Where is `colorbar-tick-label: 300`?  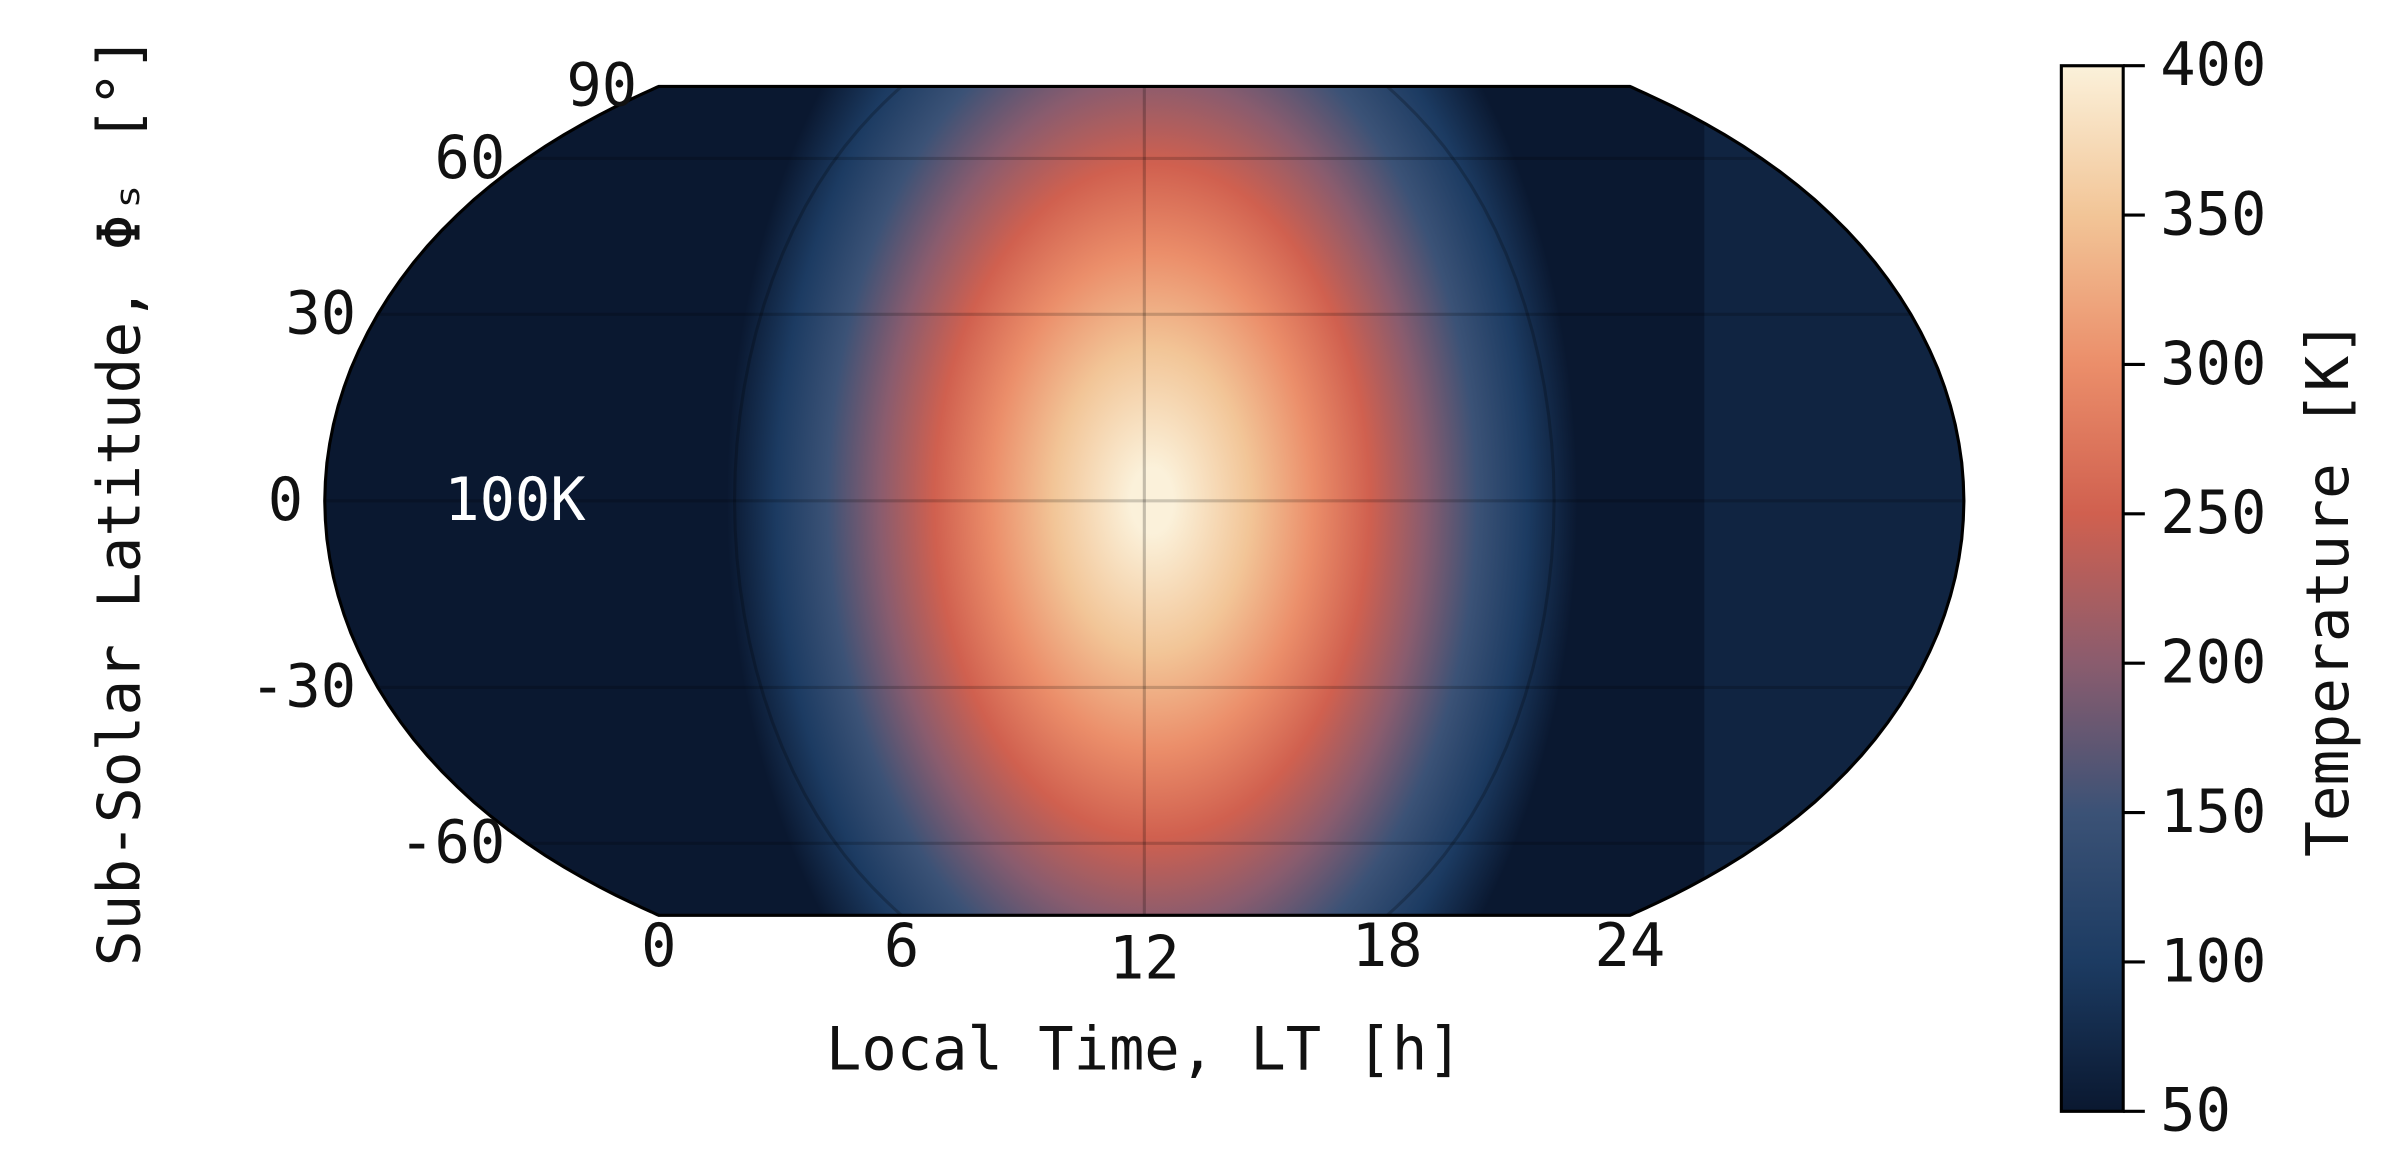
colorbar-tick-label: 300 is located at coordinates (2213, 362).